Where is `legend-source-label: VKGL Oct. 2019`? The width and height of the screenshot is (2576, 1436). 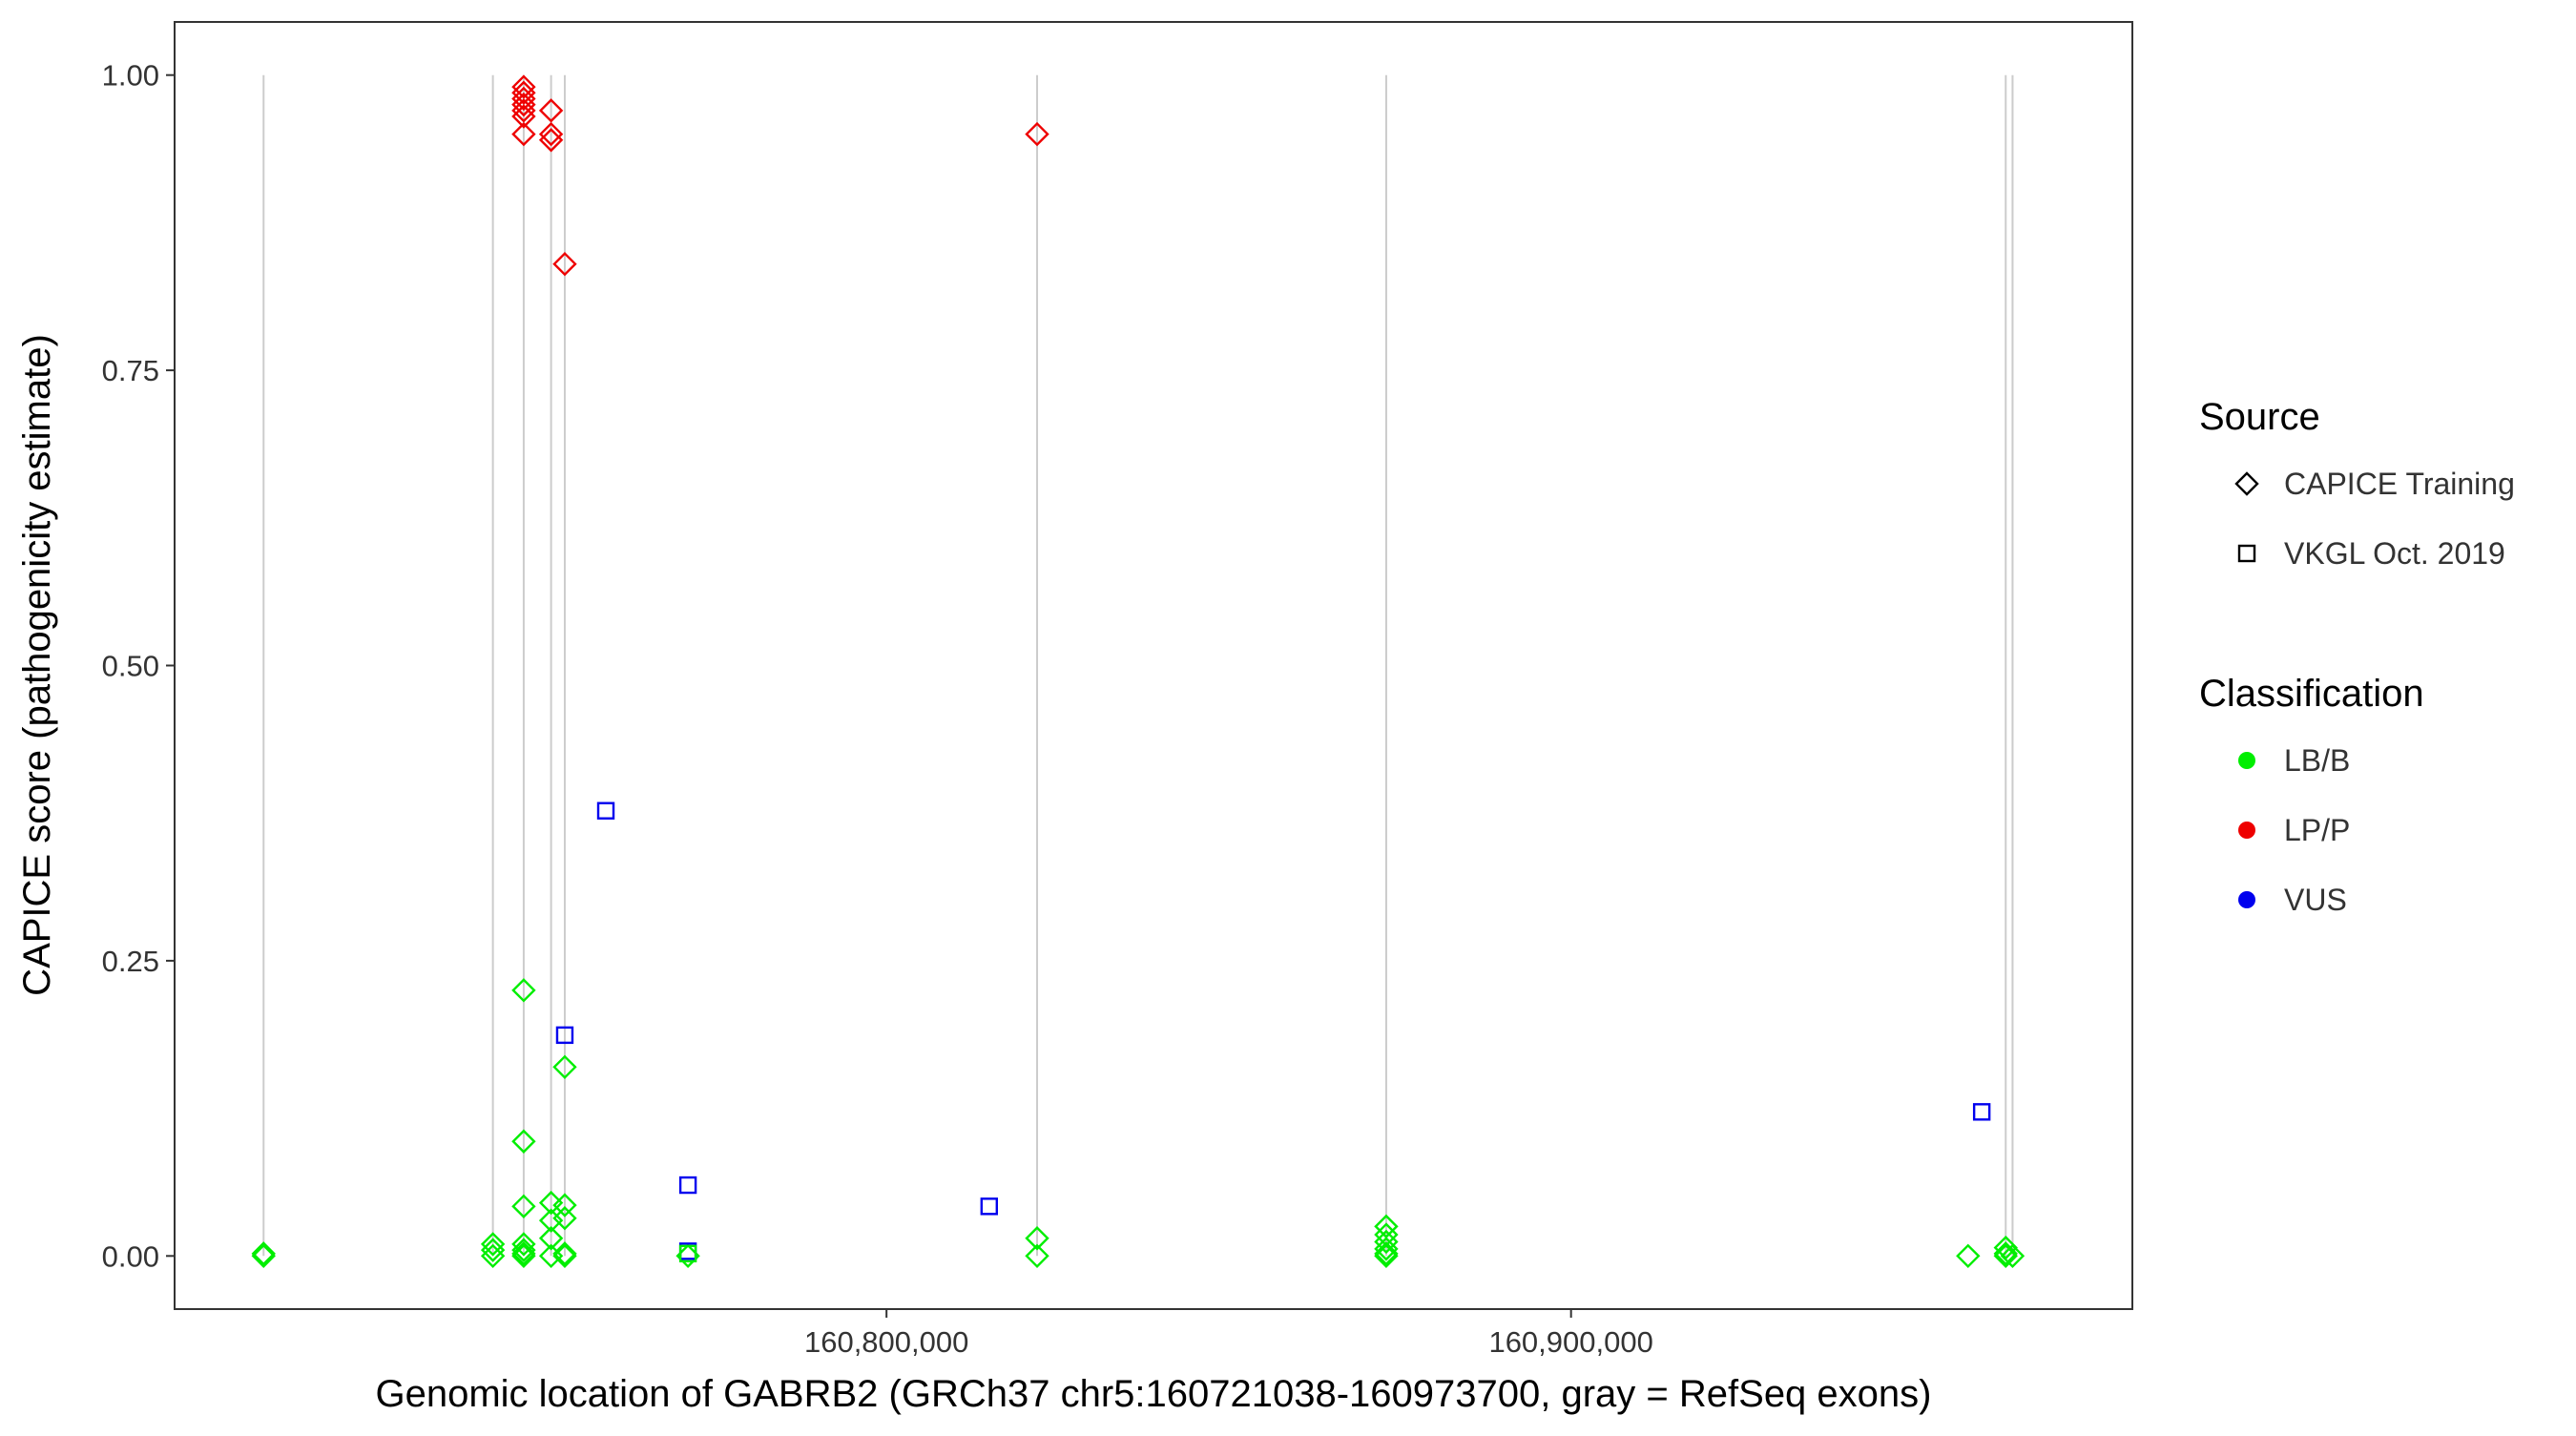 legend-source-label: VKGL Oct. 2019 is located at coordinates (2394, 553).